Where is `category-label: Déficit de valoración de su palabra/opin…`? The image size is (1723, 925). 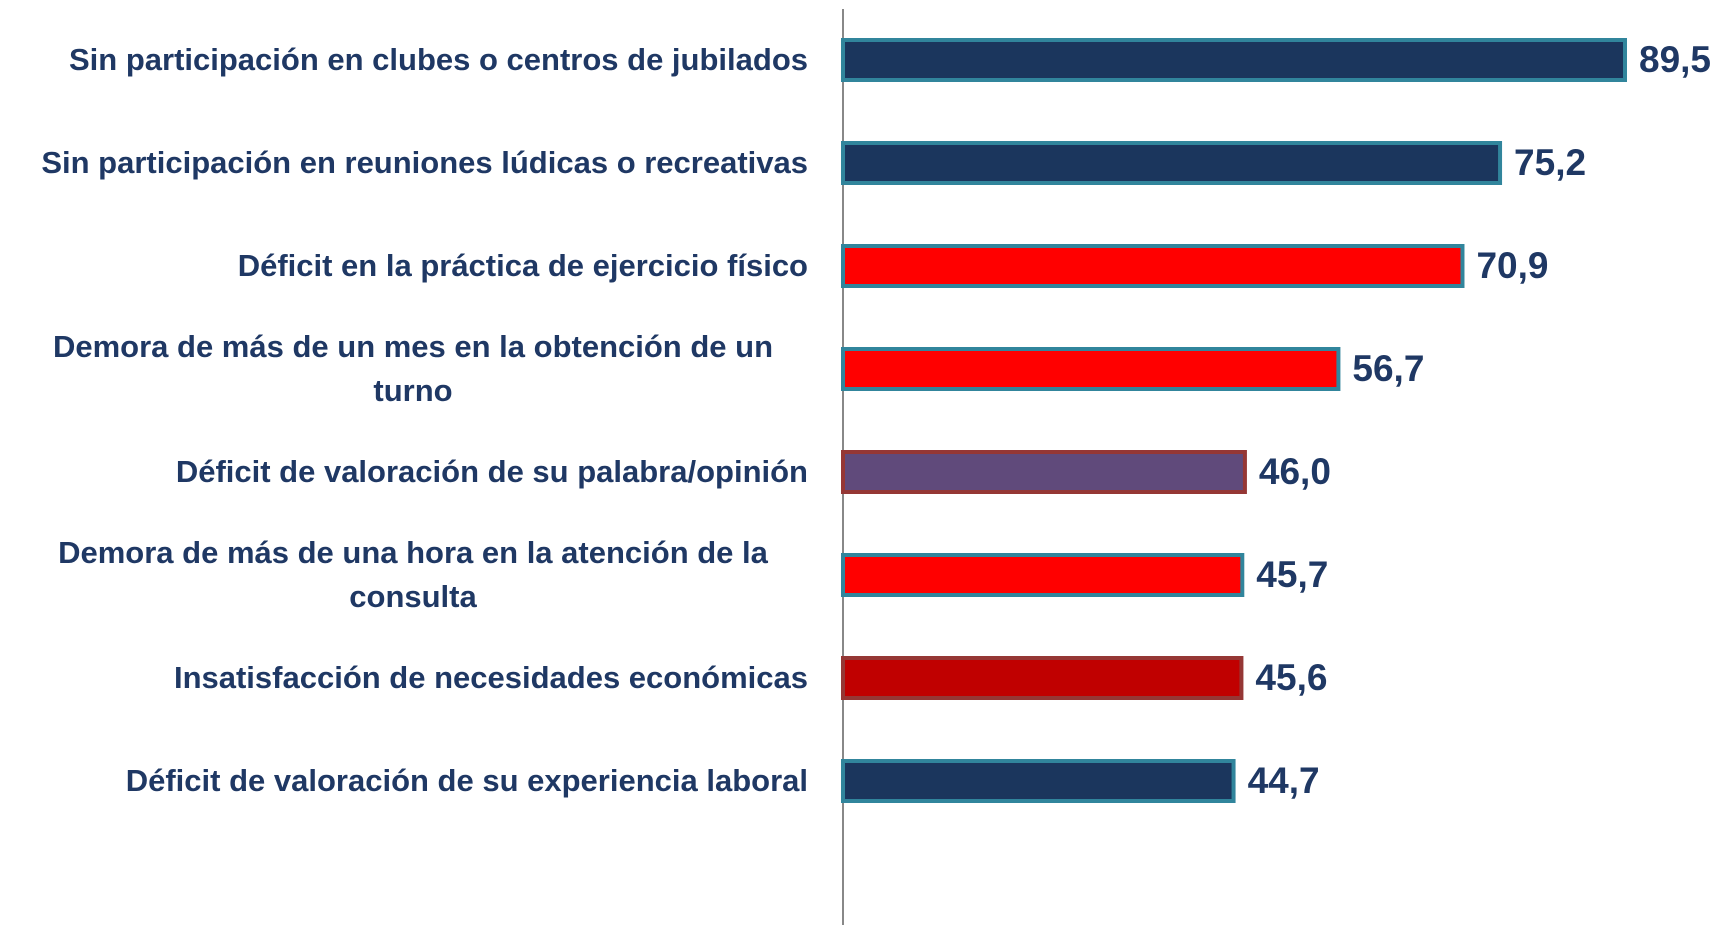 category-label: Déficit de valoración de su palabra/opin… is located at coordinates (491, 471).